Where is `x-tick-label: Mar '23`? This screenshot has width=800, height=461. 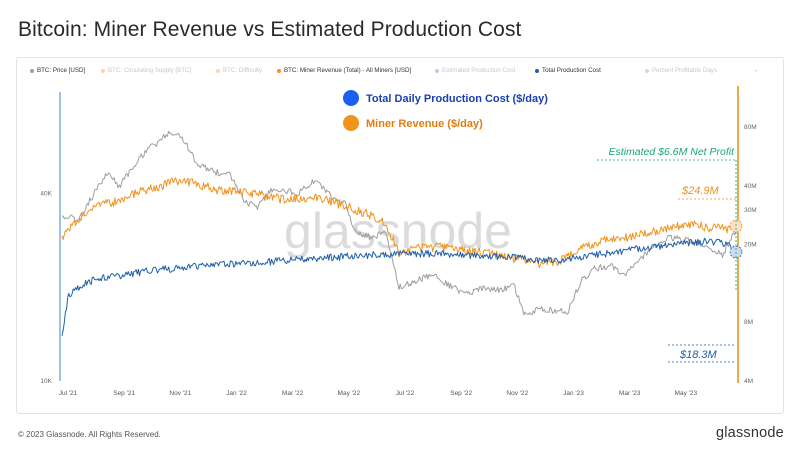 x-tick-label: Mar '23 is located at coordinates (630, 393).